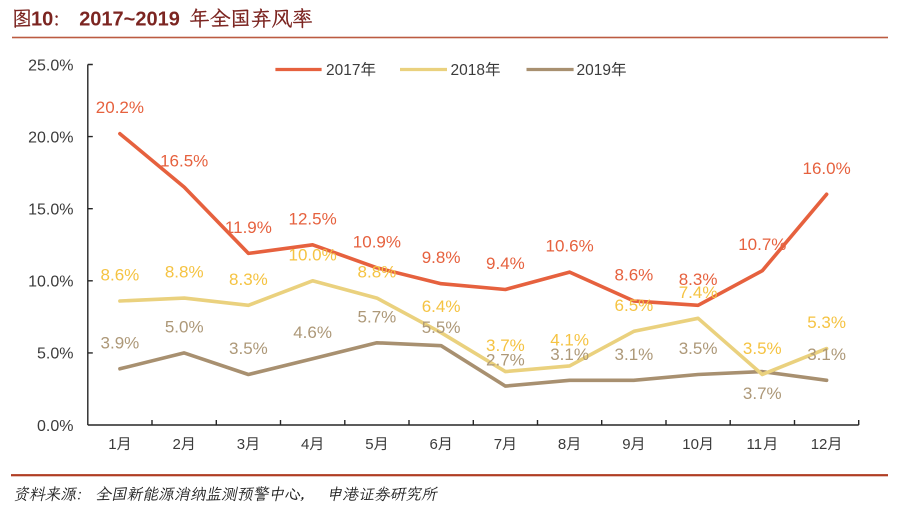  I want to click on svg-text: 16.0%, so click(826, 168).